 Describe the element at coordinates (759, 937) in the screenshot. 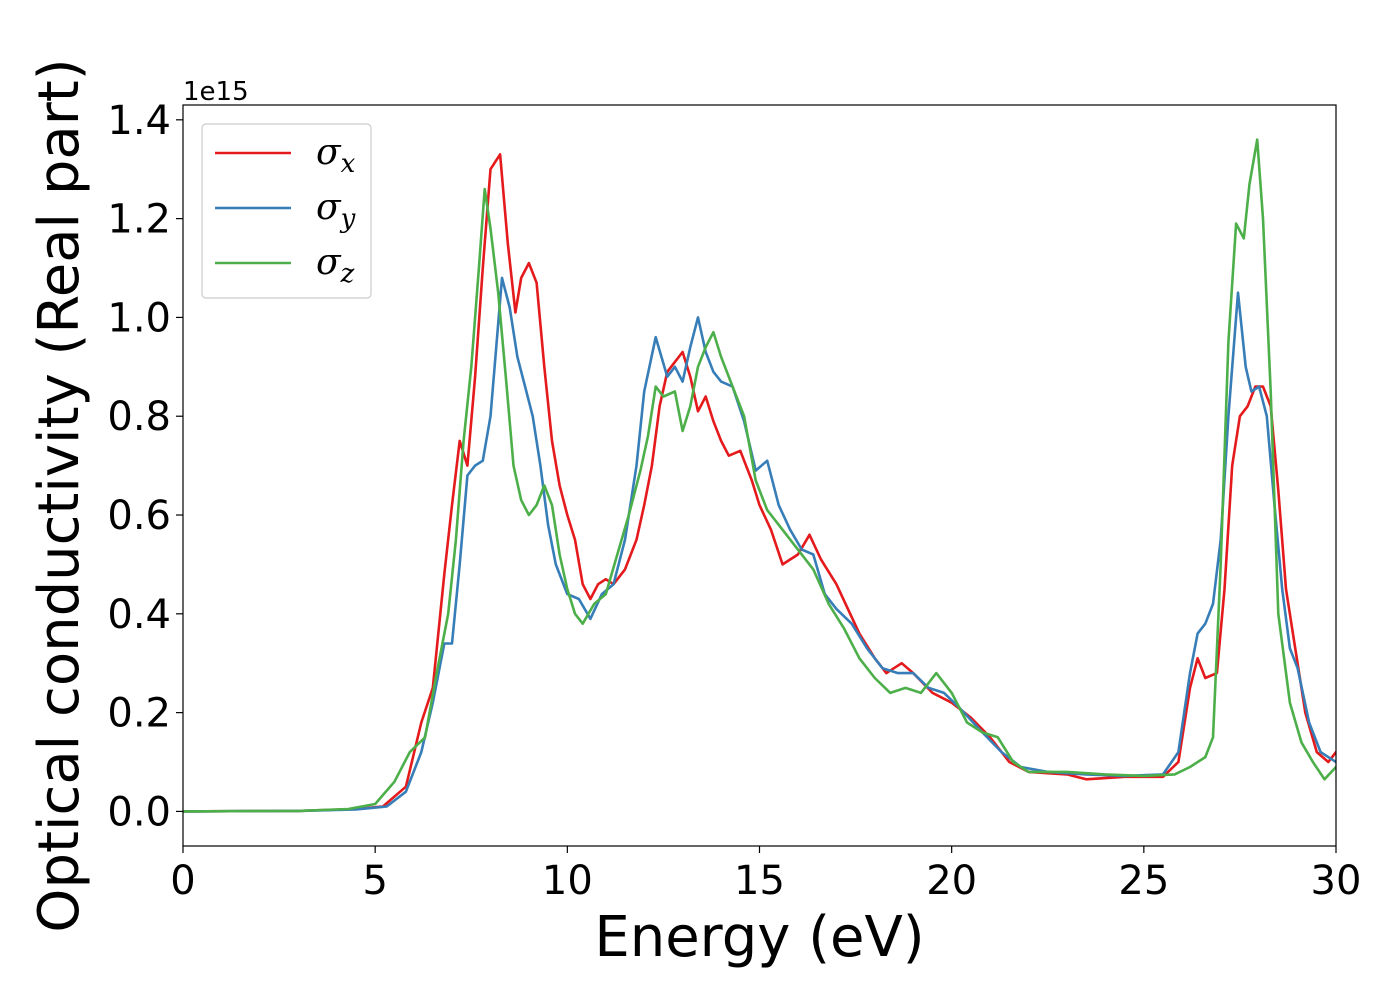

I see `x-axis-title: Energy (eV)` at that location.